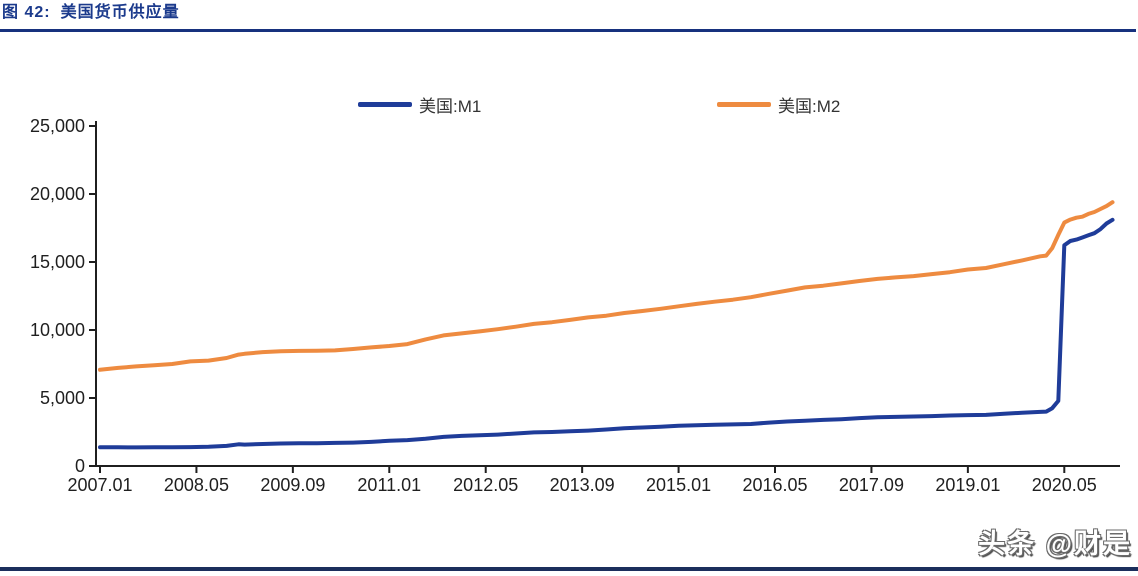 The width and height of the screenshot is (1138, 576). I want to click on figure-title: 美国货币供应量, so click(120, 12).